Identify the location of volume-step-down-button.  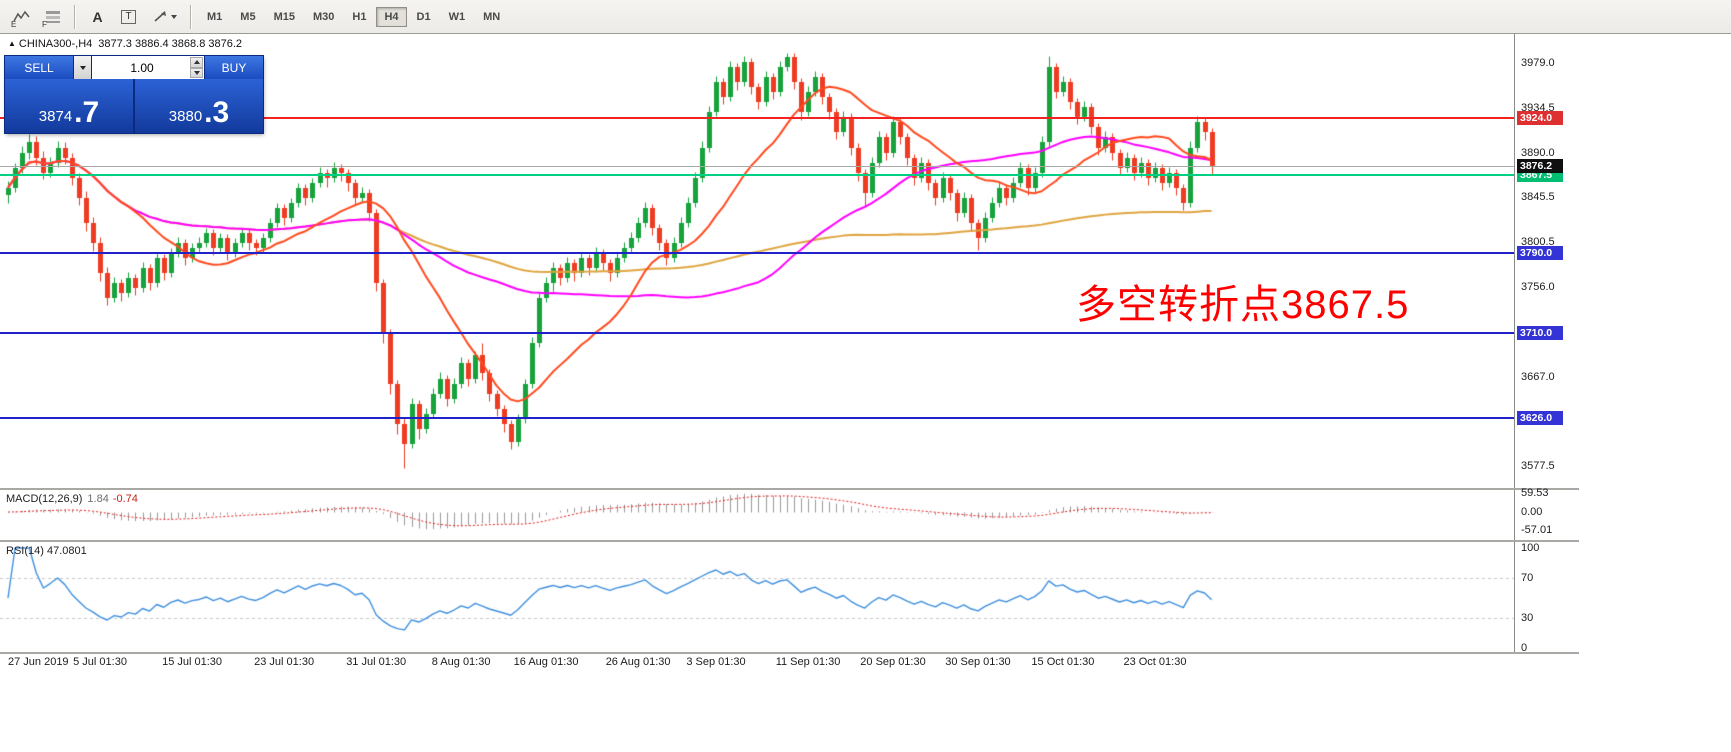
(196, 72).